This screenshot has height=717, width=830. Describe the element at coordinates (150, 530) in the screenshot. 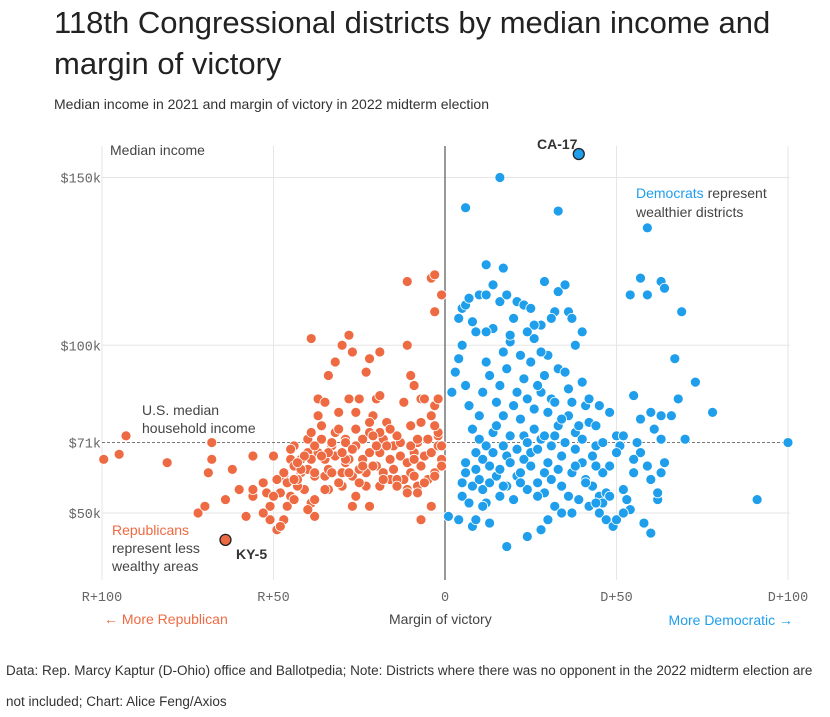

I see `republicans-annotation-line1: Republicans` at that location.